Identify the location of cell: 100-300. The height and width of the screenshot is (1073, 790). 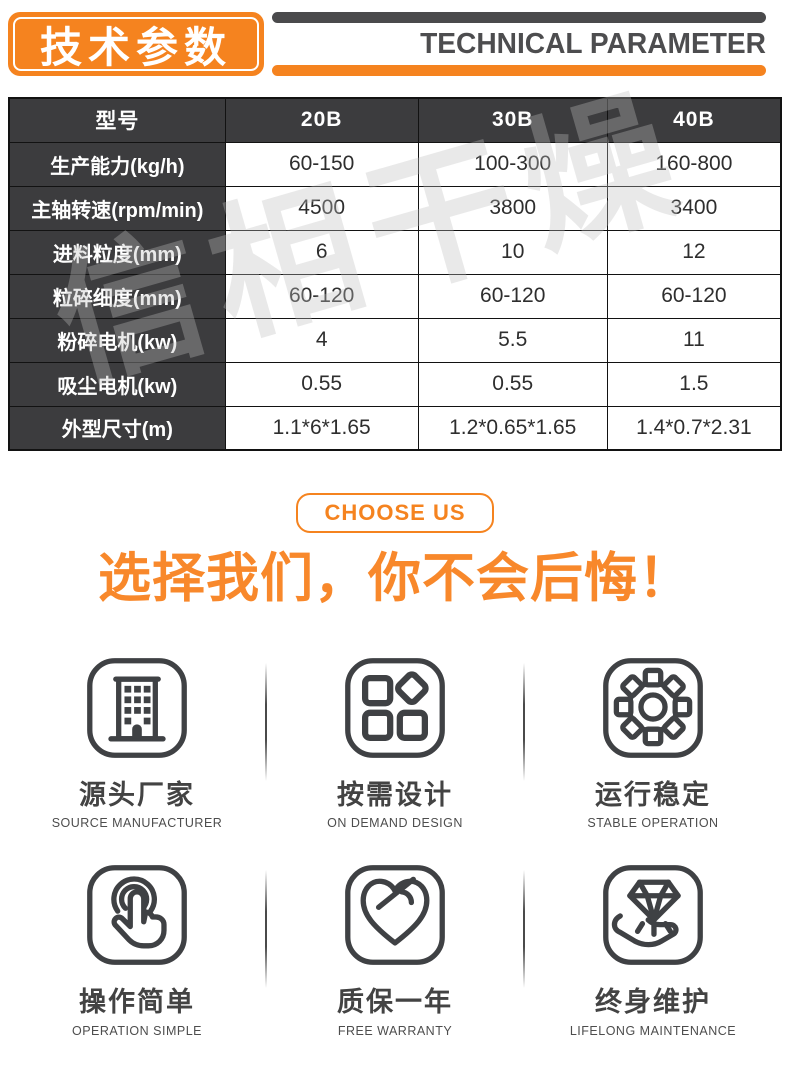
(512, 164).